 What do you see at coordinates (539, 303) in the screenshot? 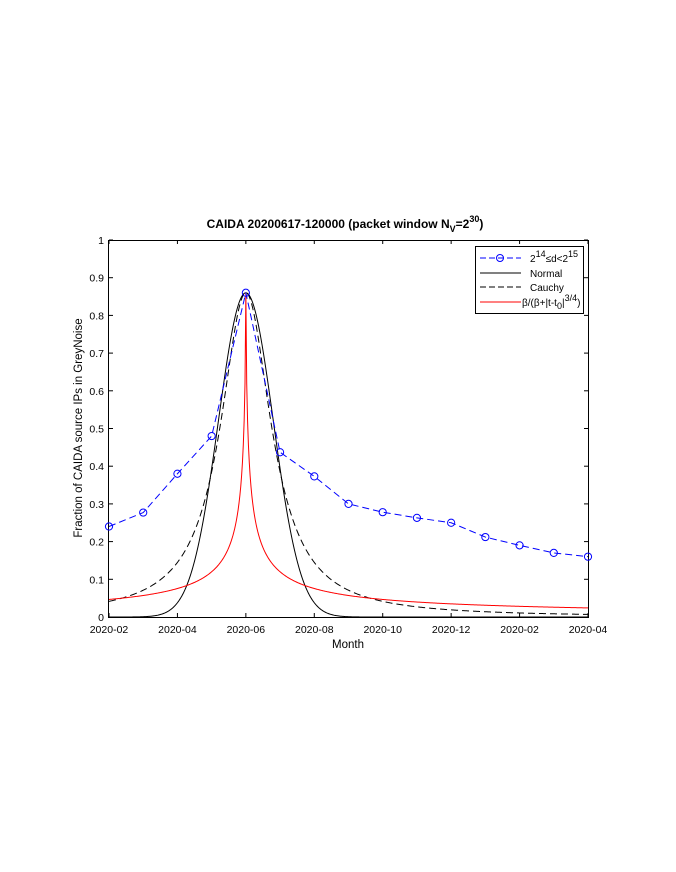
I see `legend-fit-pre: β/(β+|t-t` at bounding box center [539, 303].